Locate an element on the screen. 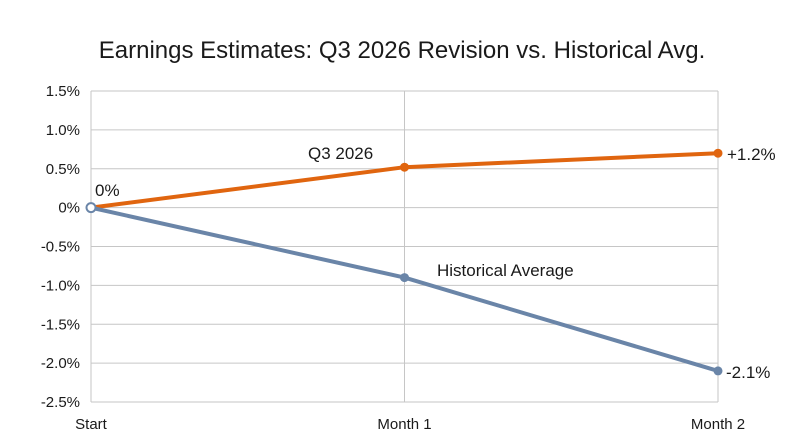 This screenshot has height=447, width=800. annotation-hist-end: -2.1% is located at coordinates (748, 372).